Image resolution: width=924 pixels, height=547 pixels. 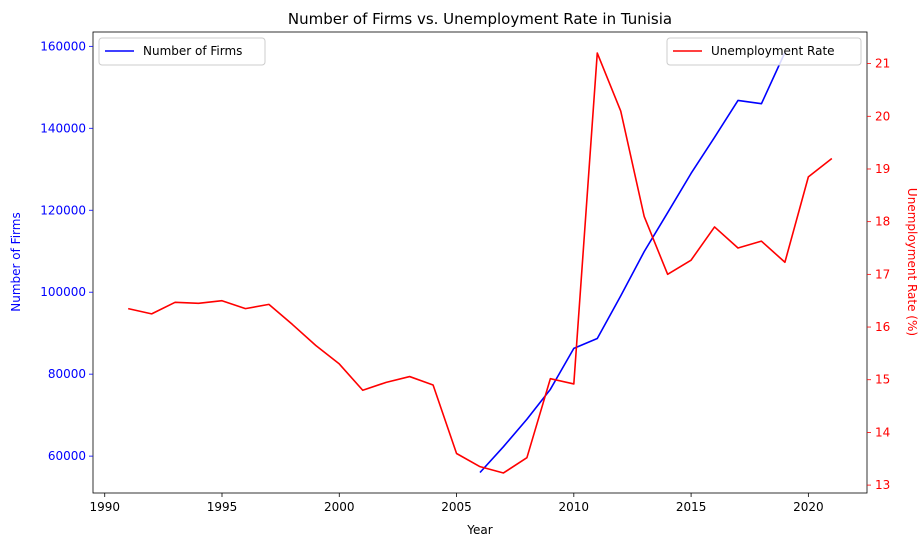 I want to click on y-right-tick-label: 15, so click(x=882, y=380).